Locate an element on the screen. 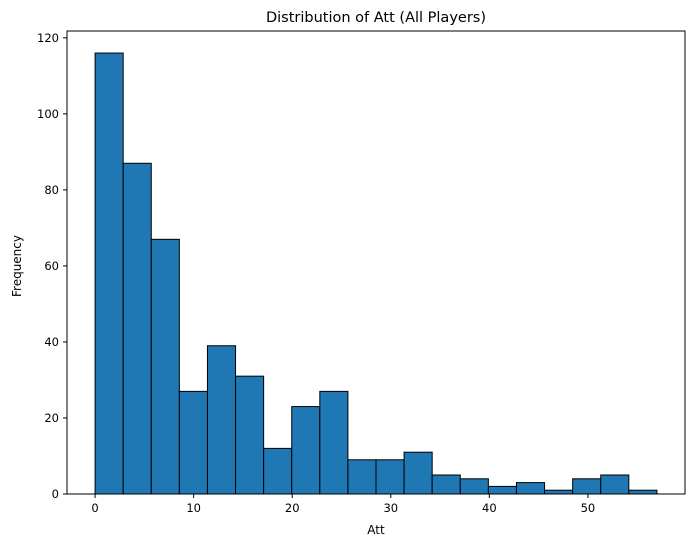 This screenshot has height=547, width=695. y-tick-label: 40 is located at coordinates (51, 342).